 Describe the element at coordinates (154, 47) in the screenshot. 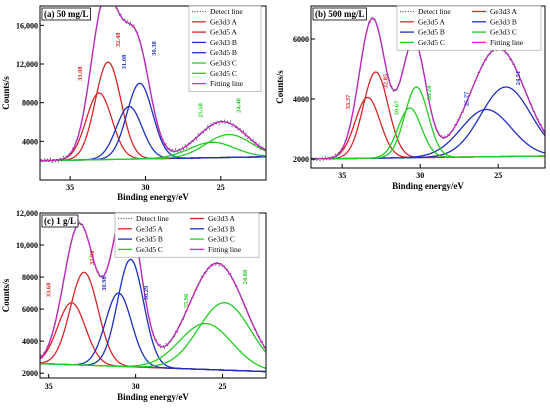

I see `peak-annotation: 30.38` at that location.